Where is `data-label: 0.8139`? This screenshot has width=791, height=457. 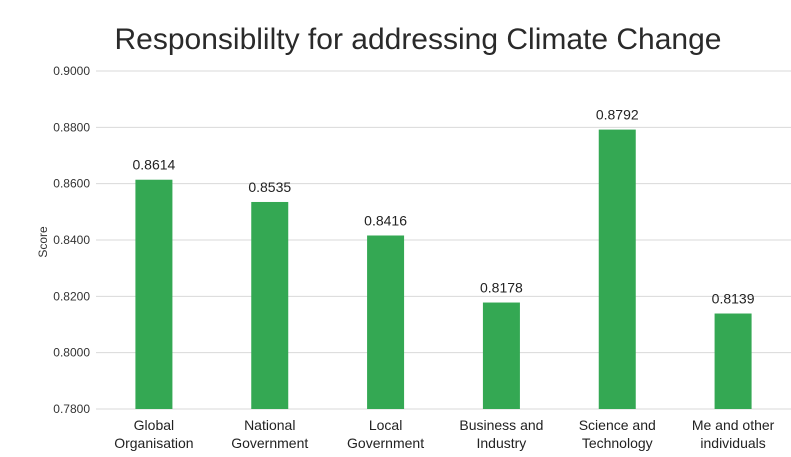
data-label: 0.8139 is located at coordinates (733, 299).